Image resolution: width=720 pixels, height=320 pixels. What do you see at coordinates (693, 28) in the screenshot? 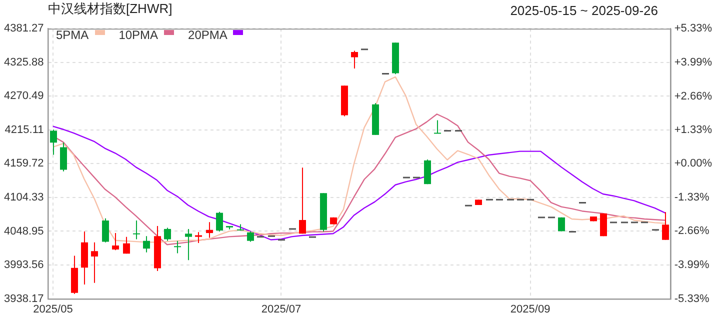
I see `y2-tick-label: +5.33%` at bounding box center [693, 28].